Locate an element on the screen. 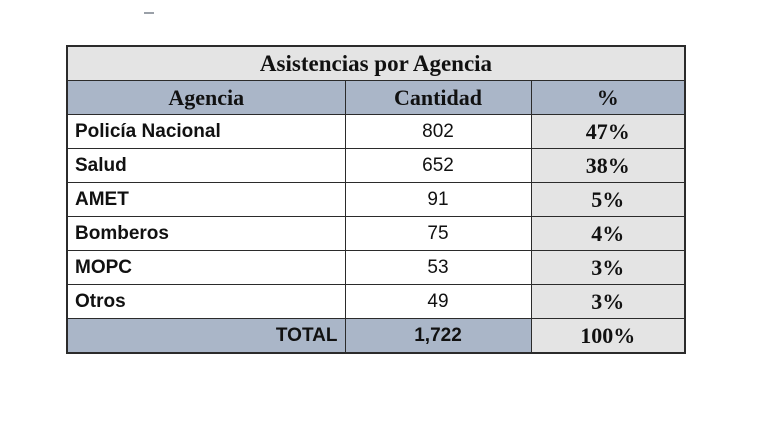  table-row: MOPC 53 3% is located at coordinates (376, 267).